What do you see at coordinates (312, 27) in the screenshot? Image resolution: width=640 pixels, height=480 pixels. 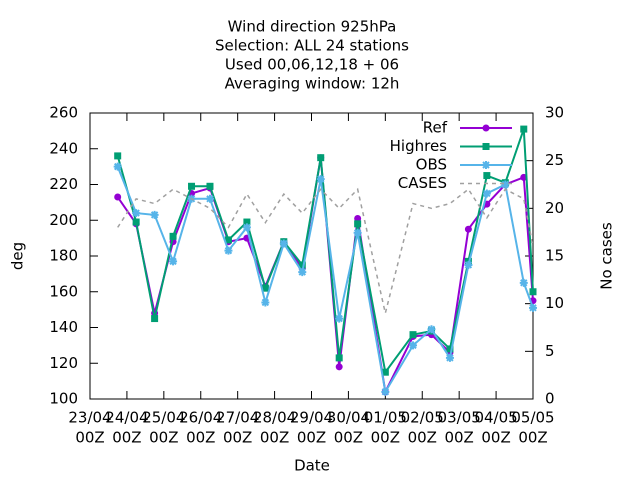 I see `chart-title: Wind direction 925hPa` at bounding box center [312, 27].